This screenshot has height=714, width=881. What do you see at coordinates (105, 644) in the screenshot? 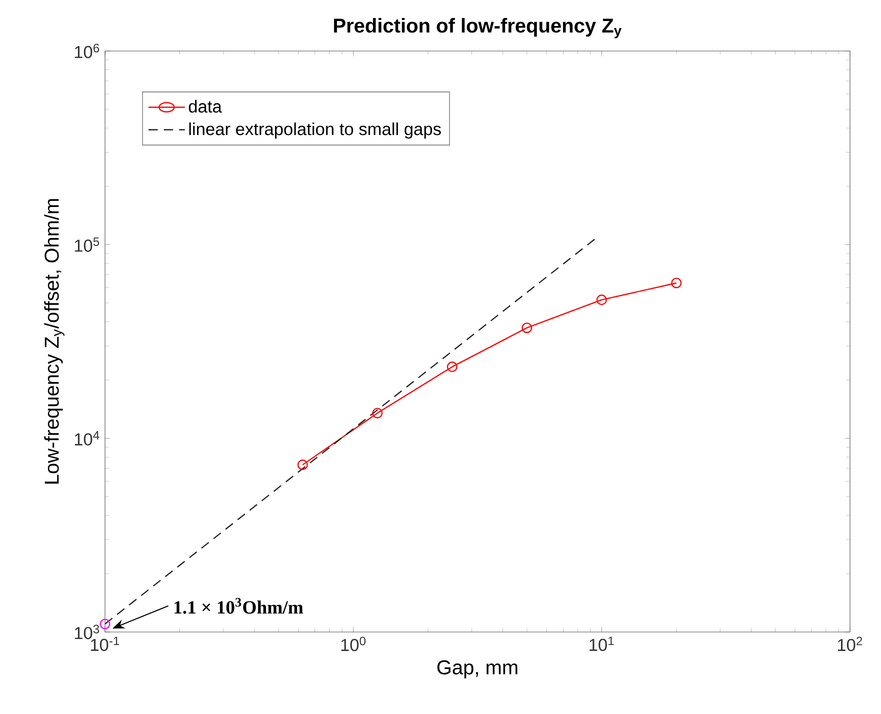
I see `x-tick-label: 10$^{-1}$` at bounding box center [105, 644].